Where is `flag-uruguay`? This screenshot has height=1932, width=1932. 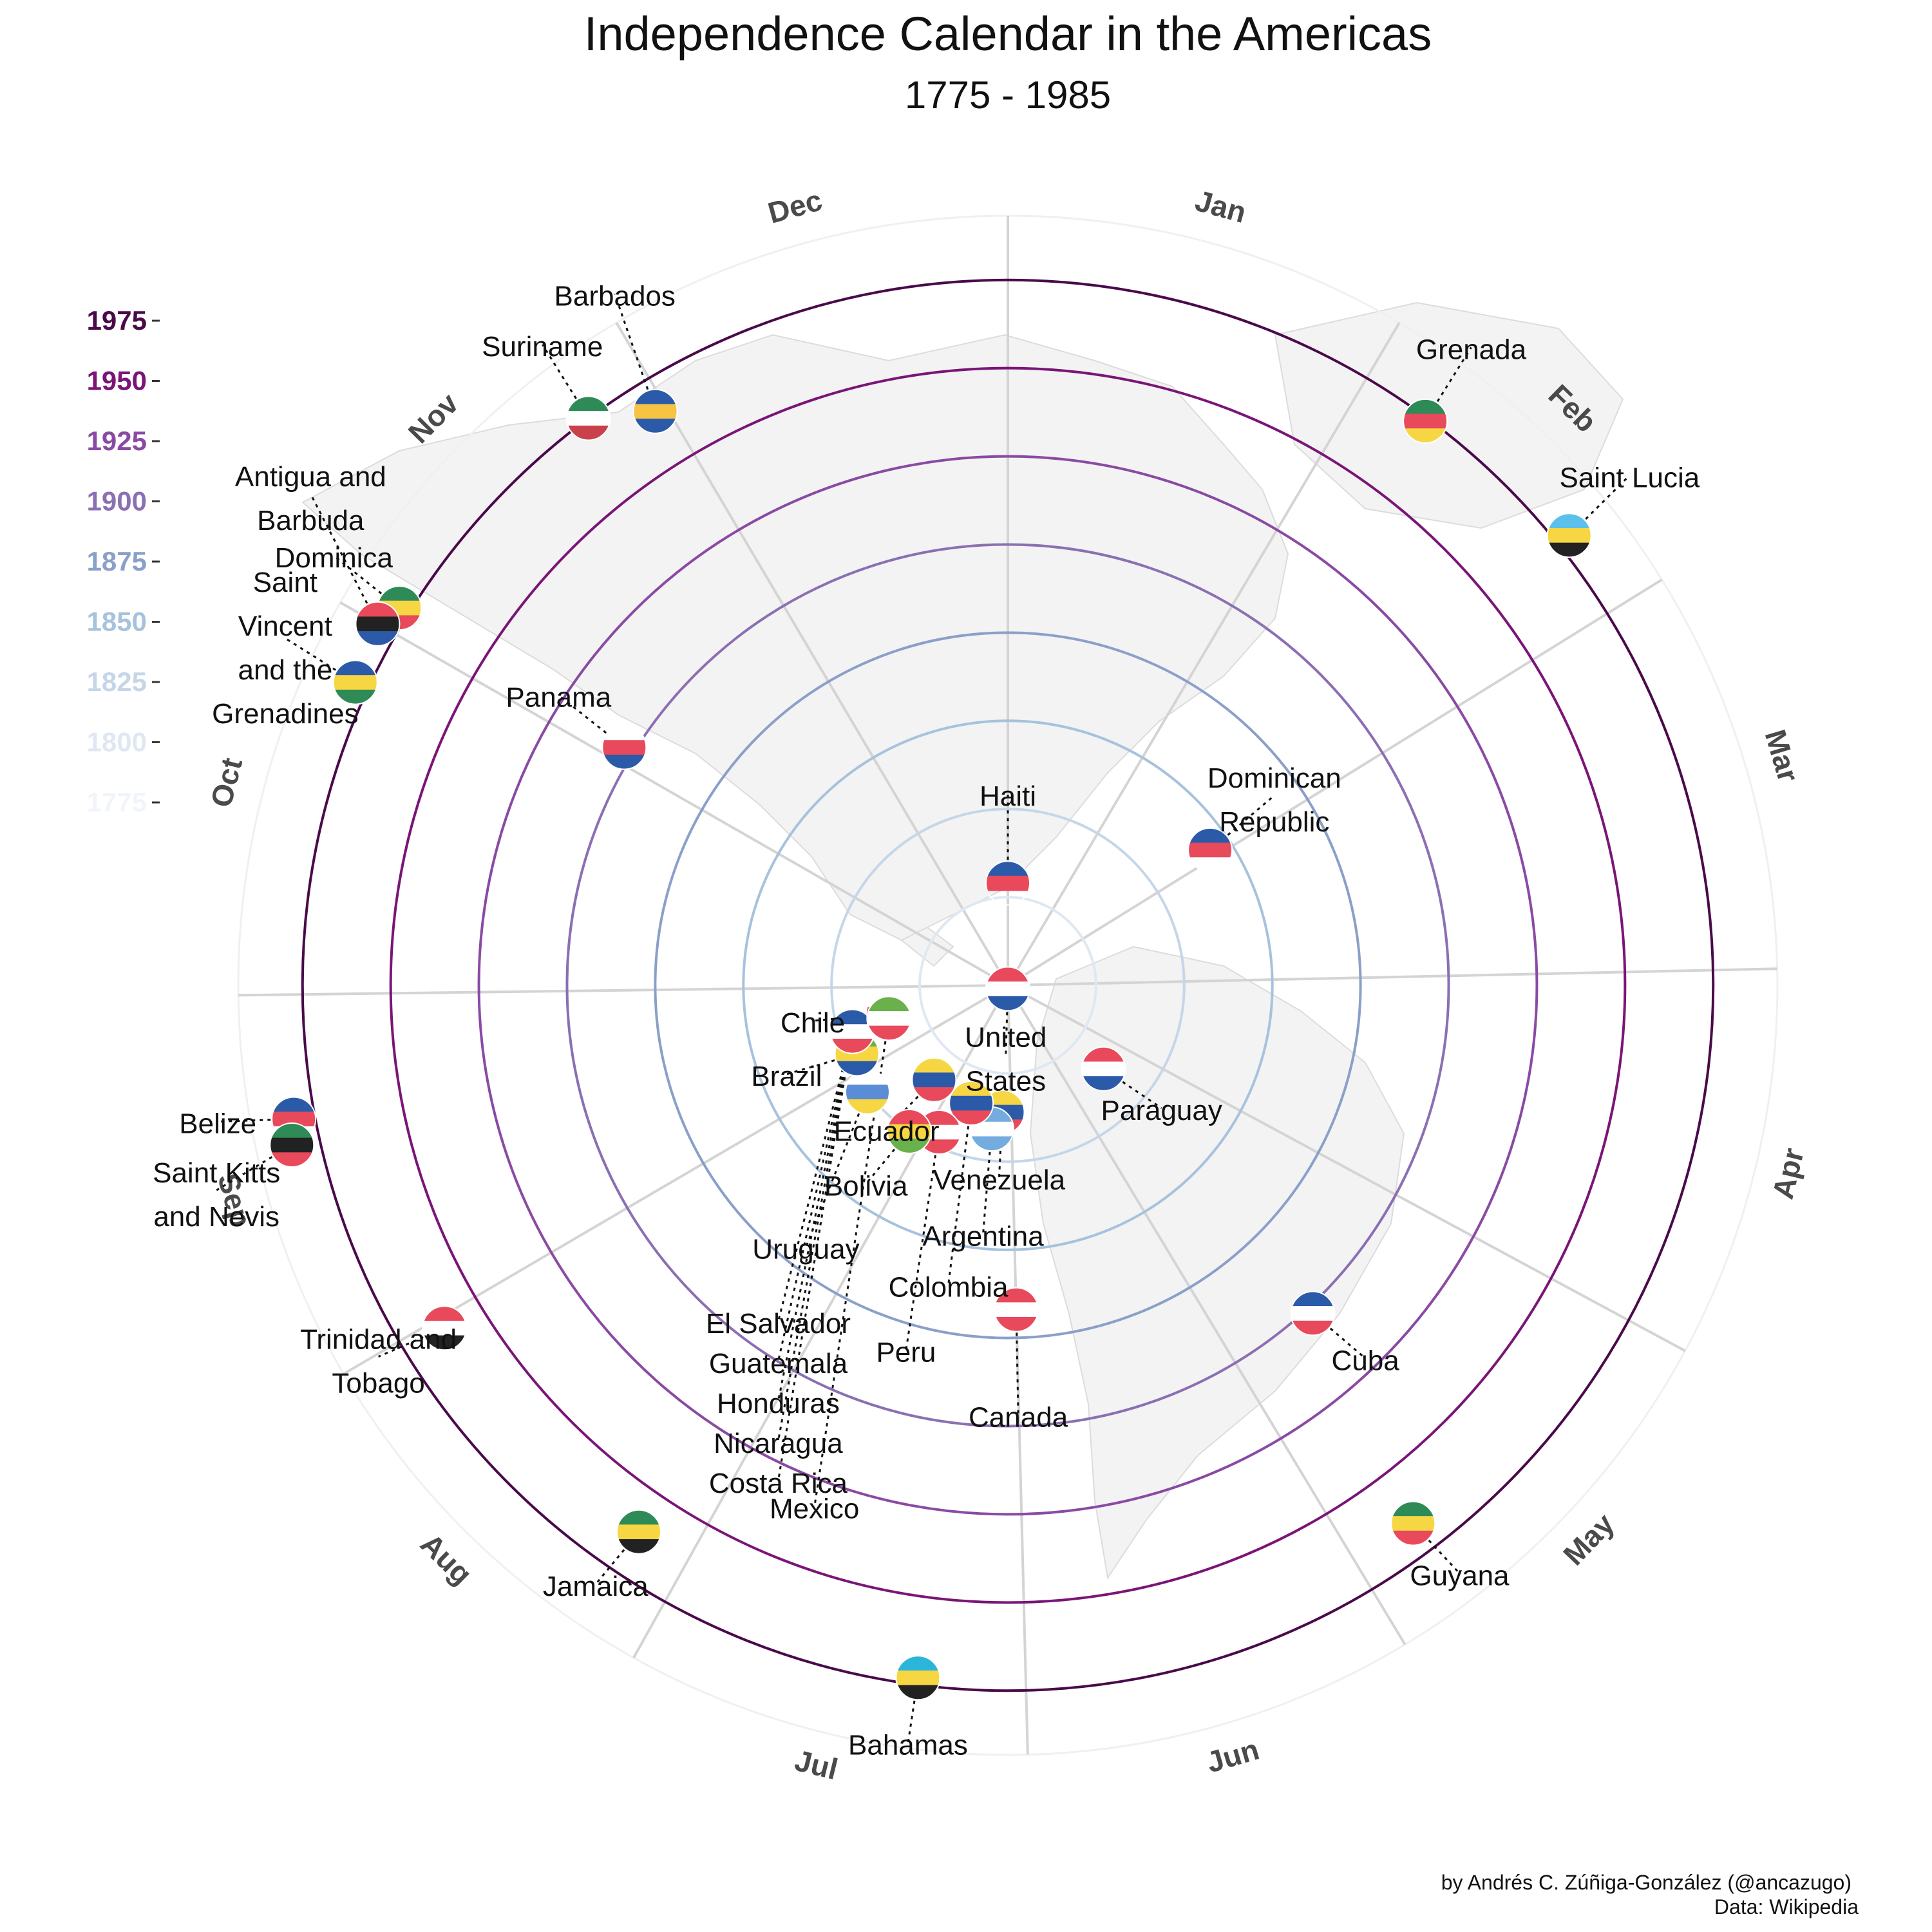 flag-uruguay is located at coordinates (867, 1092).